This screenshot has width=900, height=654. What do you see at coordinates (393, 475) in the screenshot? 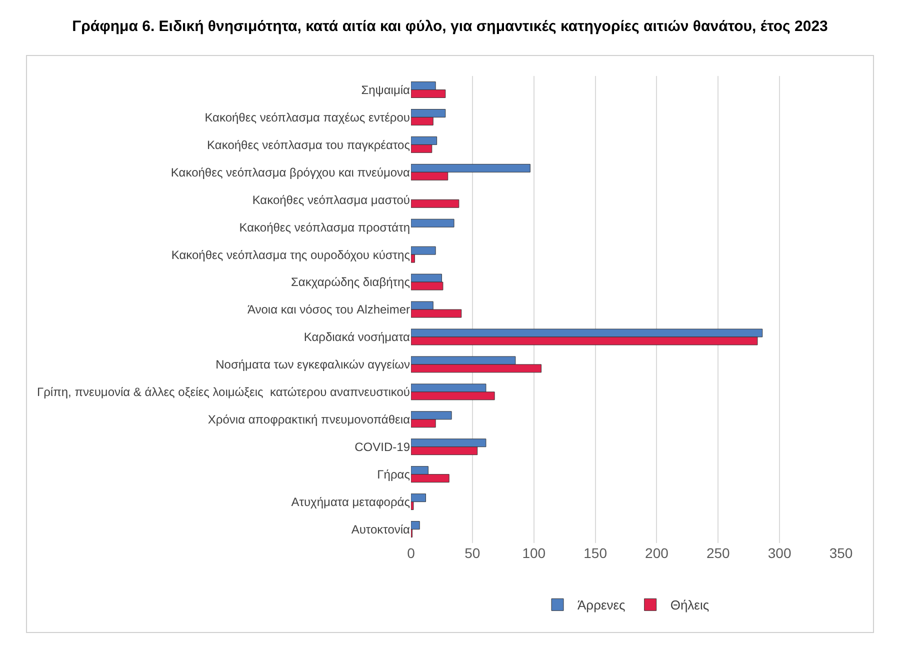
I see `y-tick-label: Γήρας` at bounding box center [393, 475].